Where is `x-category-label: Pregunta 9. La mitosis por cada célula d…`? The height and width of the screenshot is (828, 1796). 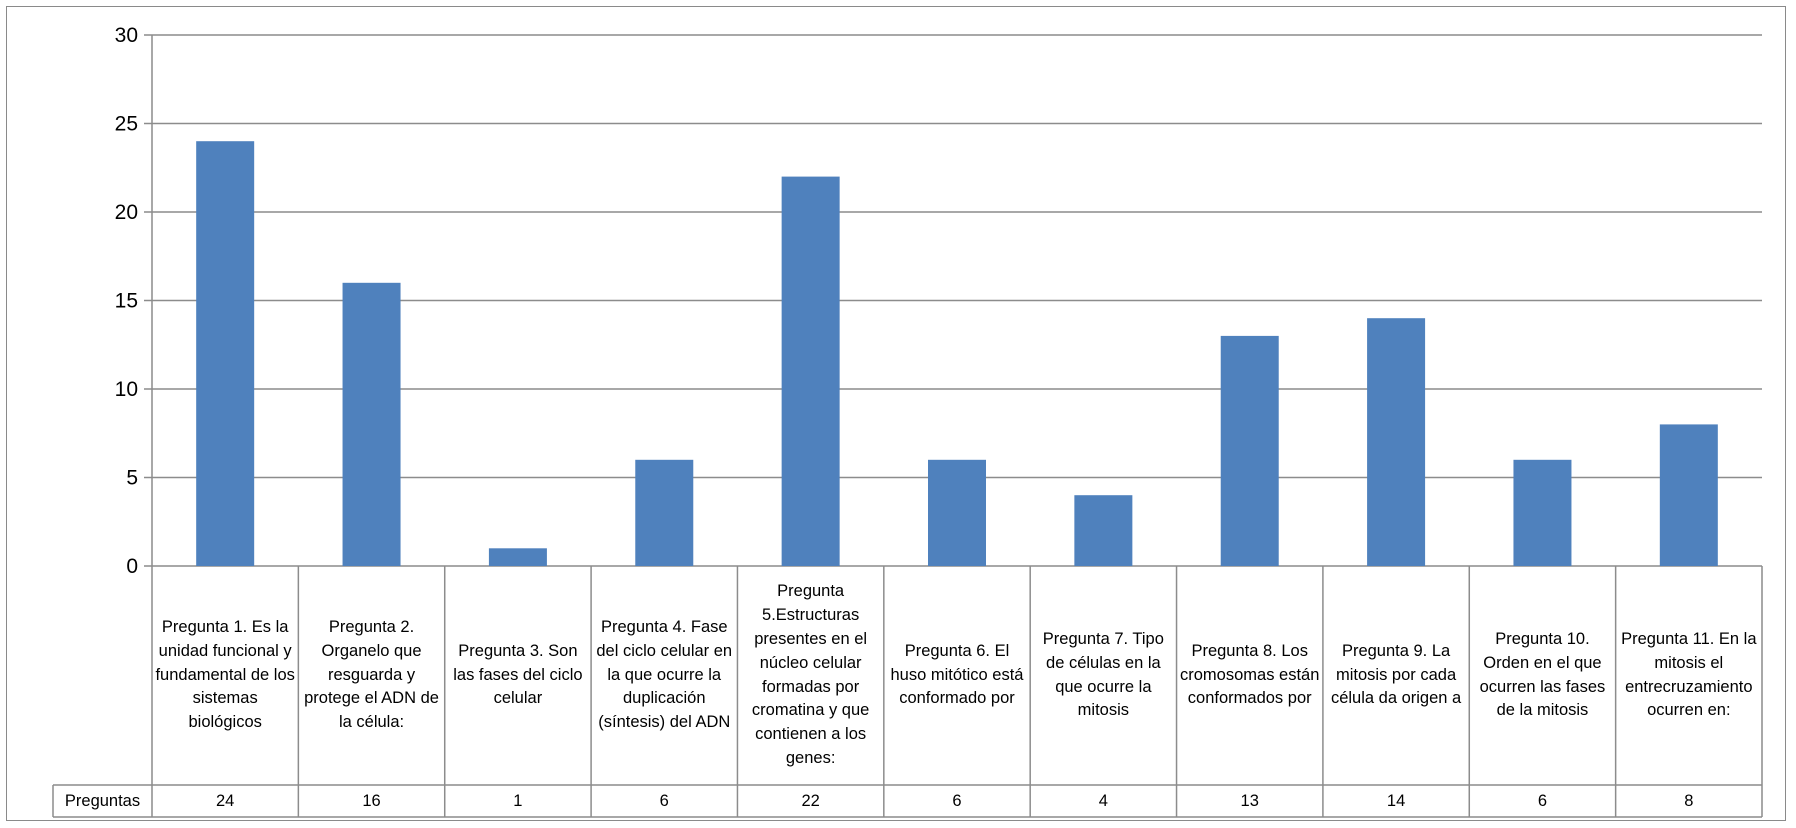 x-category-label: Pregunta 9. La mitosis por cada célula d… is located at coordinates (1396, 674).